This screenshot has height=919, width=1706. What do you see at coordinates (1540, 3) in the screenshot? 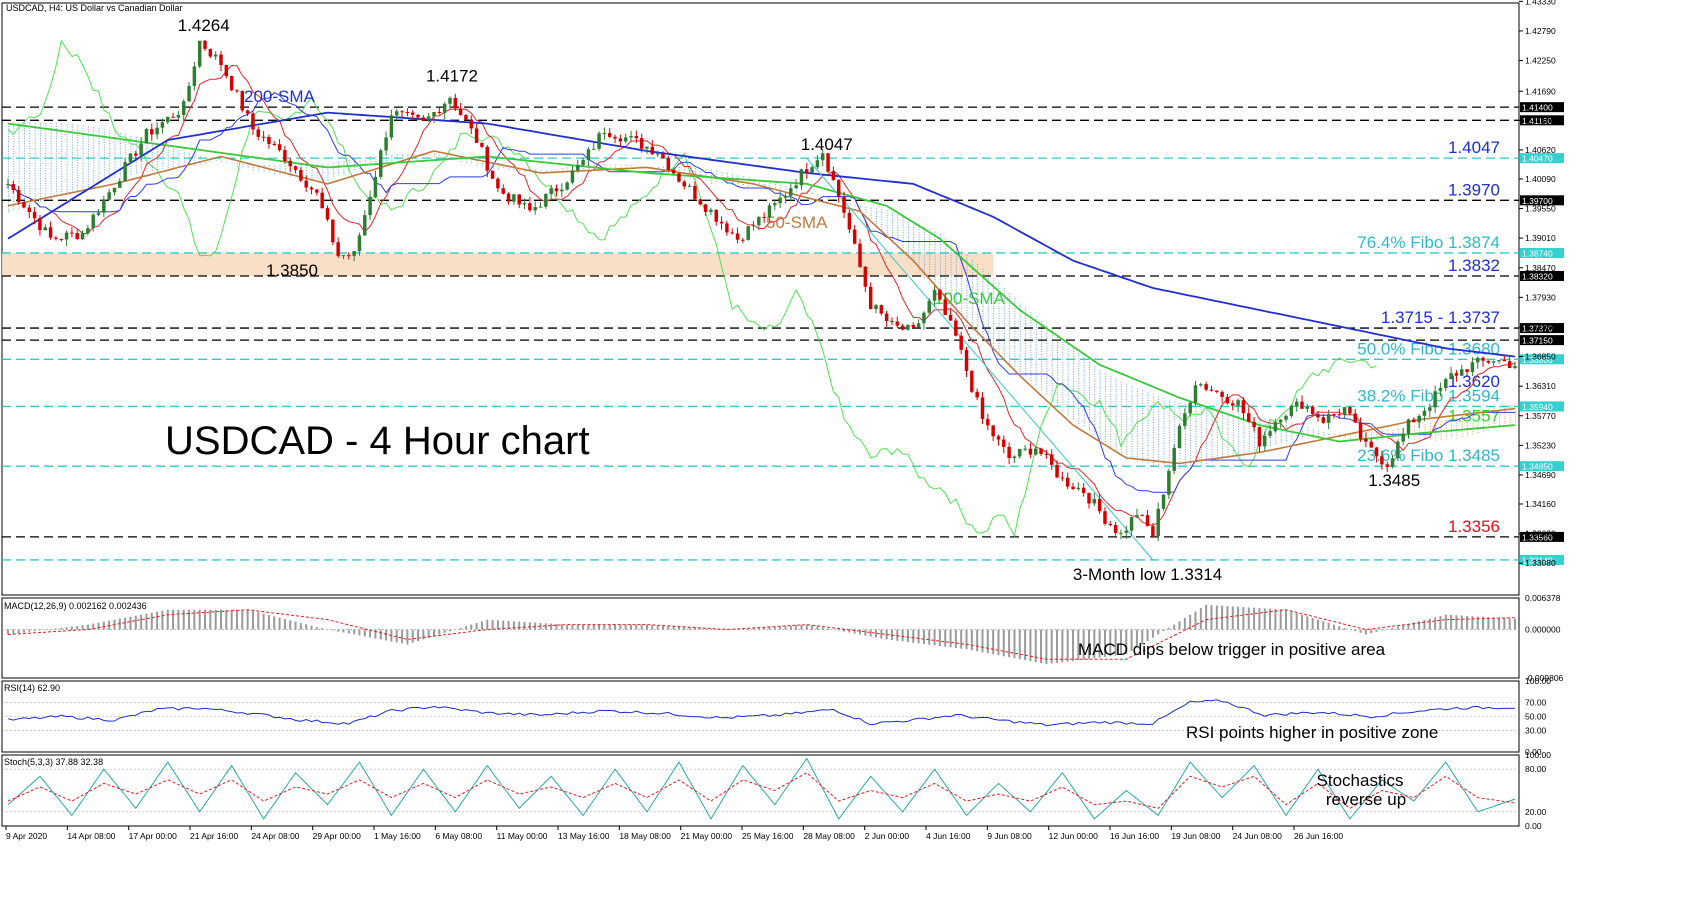
I see `y-tick-label: 1.43330` at bounding box center [1540, 3].